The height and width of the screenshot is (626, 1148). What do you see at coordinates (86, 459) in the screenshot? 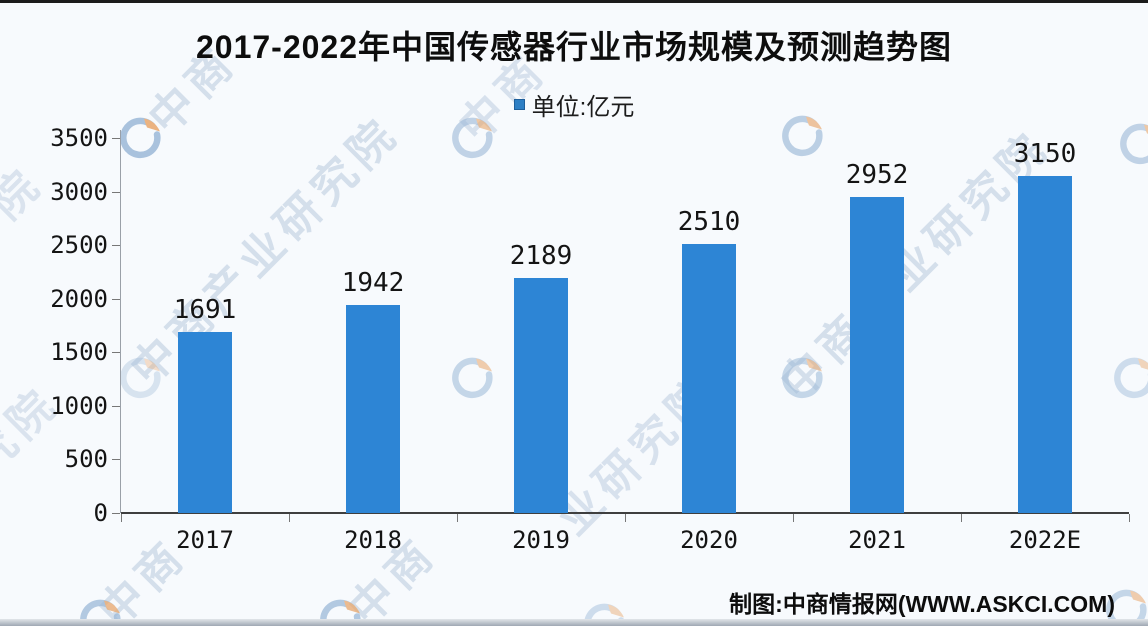
I see `y-axis-tick-label: 500` at bounding box center [86, 459].